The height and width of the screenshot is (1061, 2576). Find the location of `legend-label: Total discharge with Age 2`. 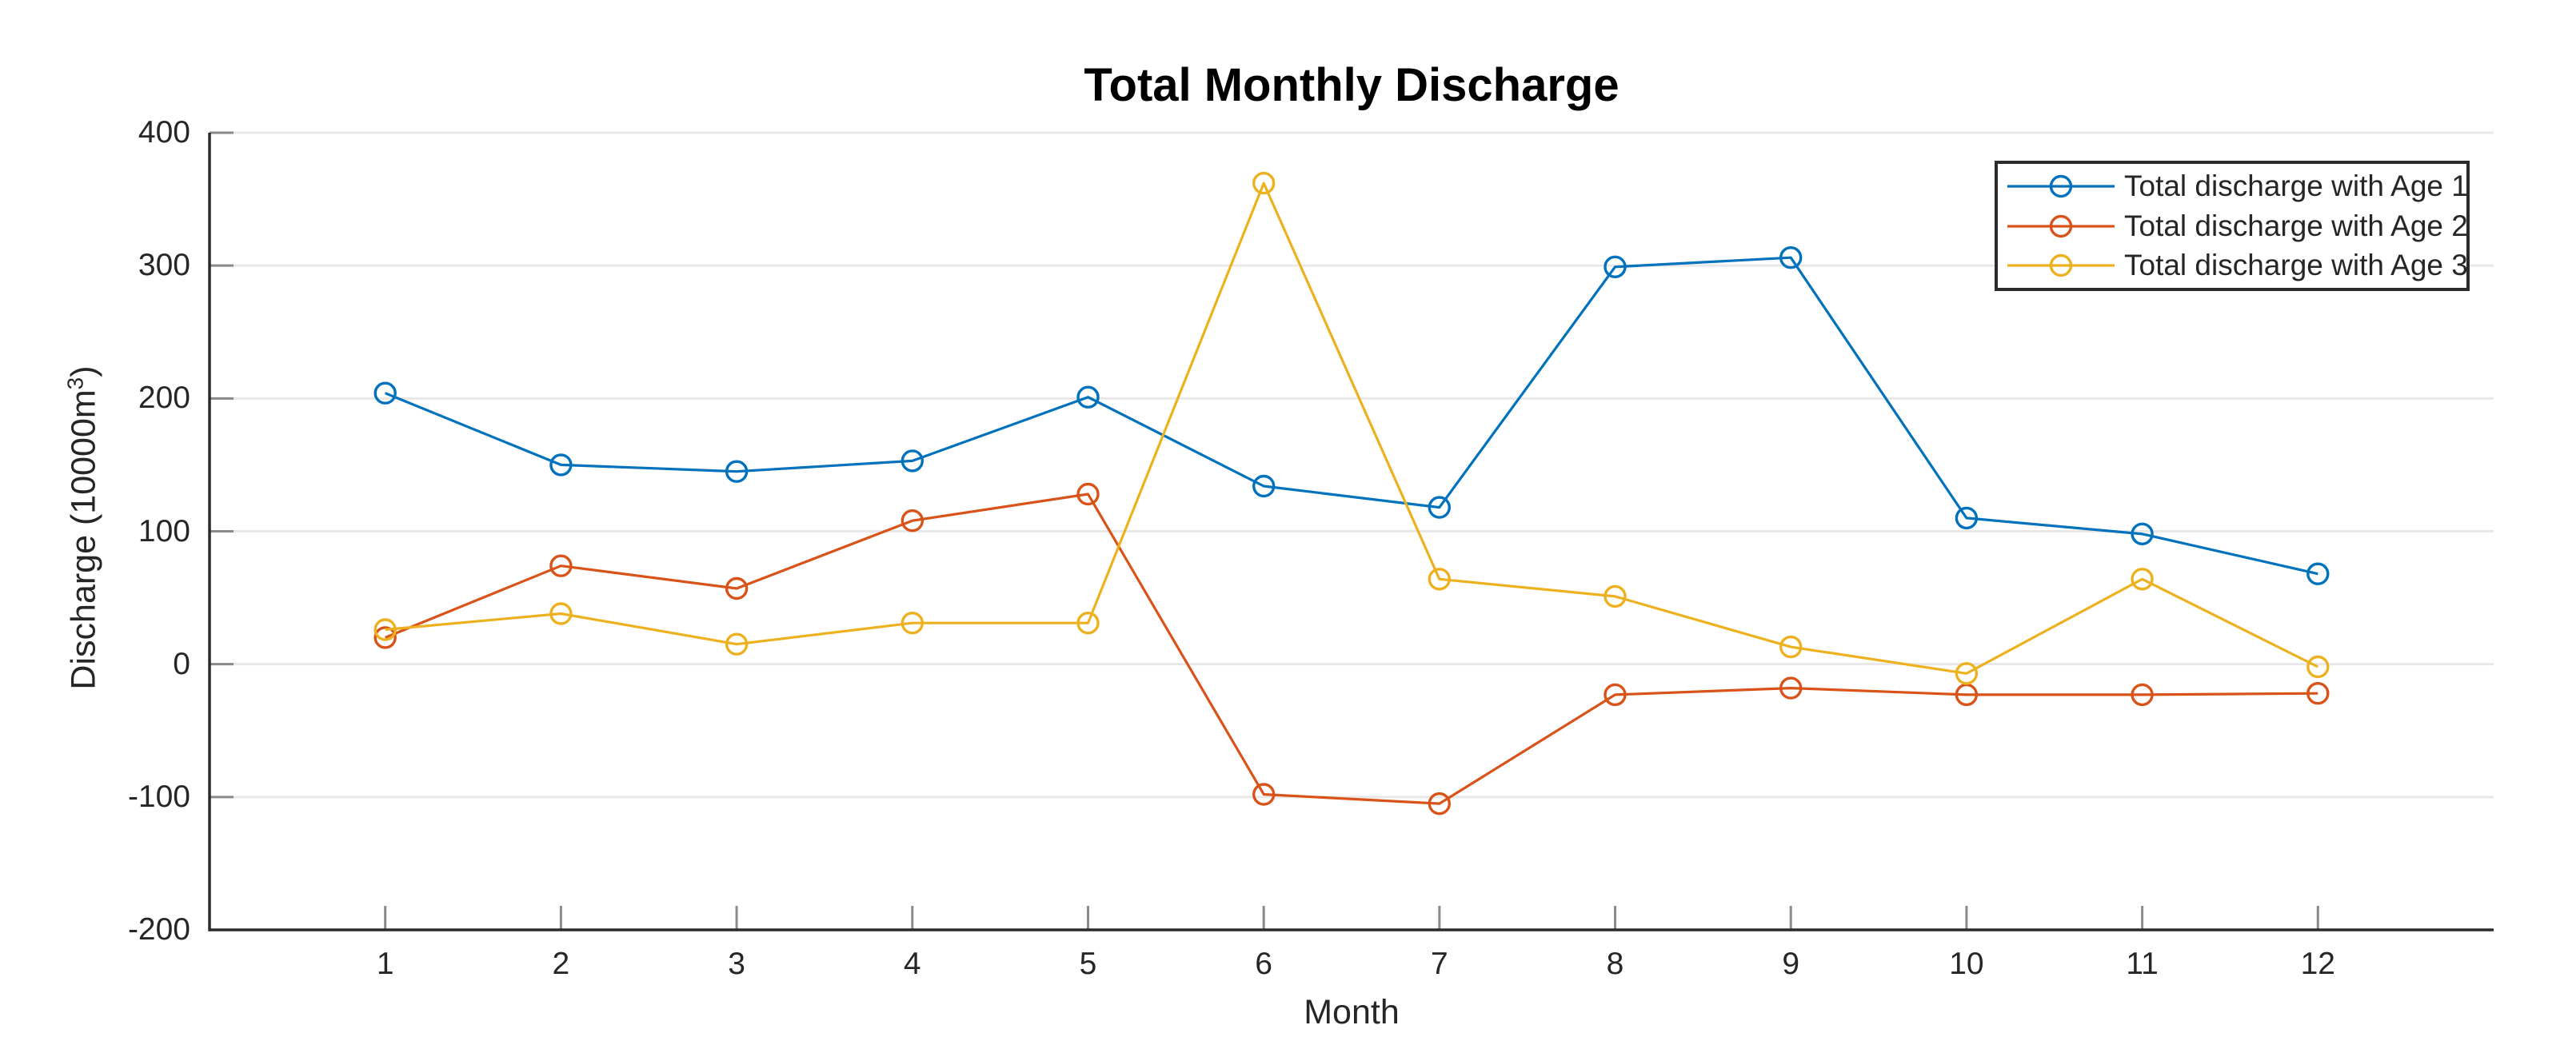

legend-label: Total discharge with Age 2 is located at coordinates (2296, 225).